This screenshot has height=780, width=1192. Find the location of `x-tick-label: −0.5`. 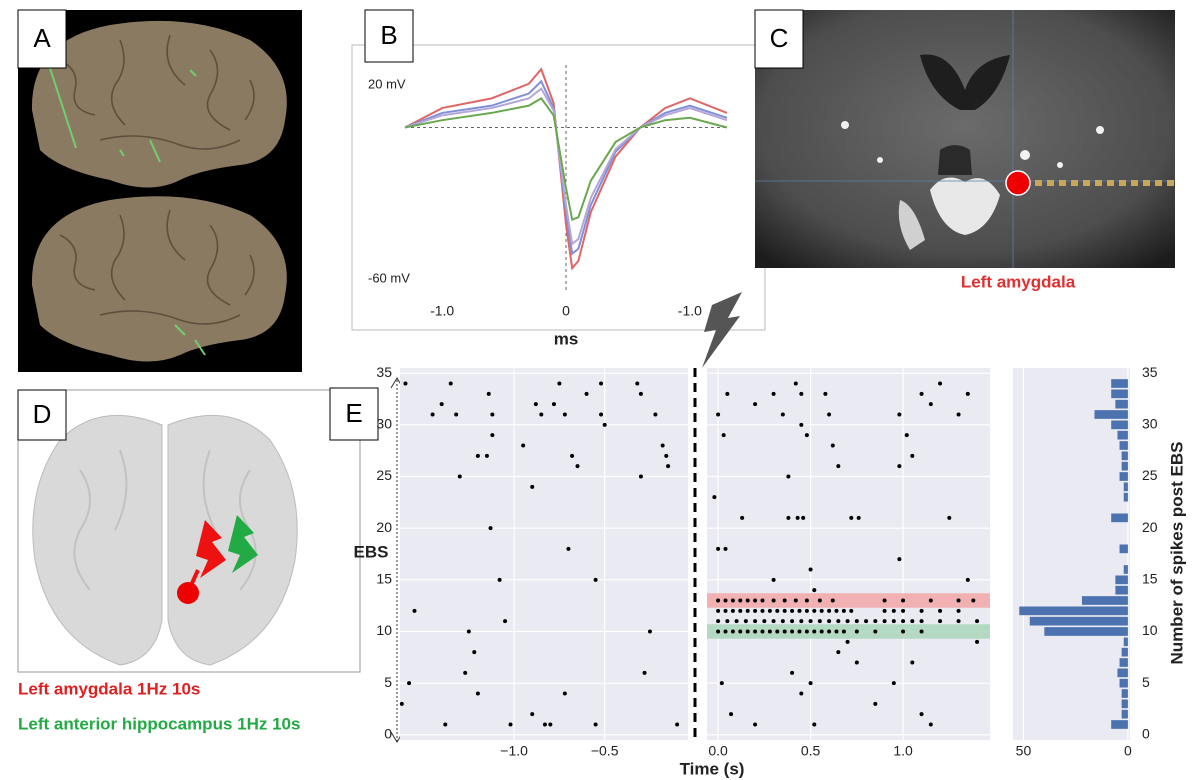

x-tick-label: −0.5 is located at coordinates (605, 751).